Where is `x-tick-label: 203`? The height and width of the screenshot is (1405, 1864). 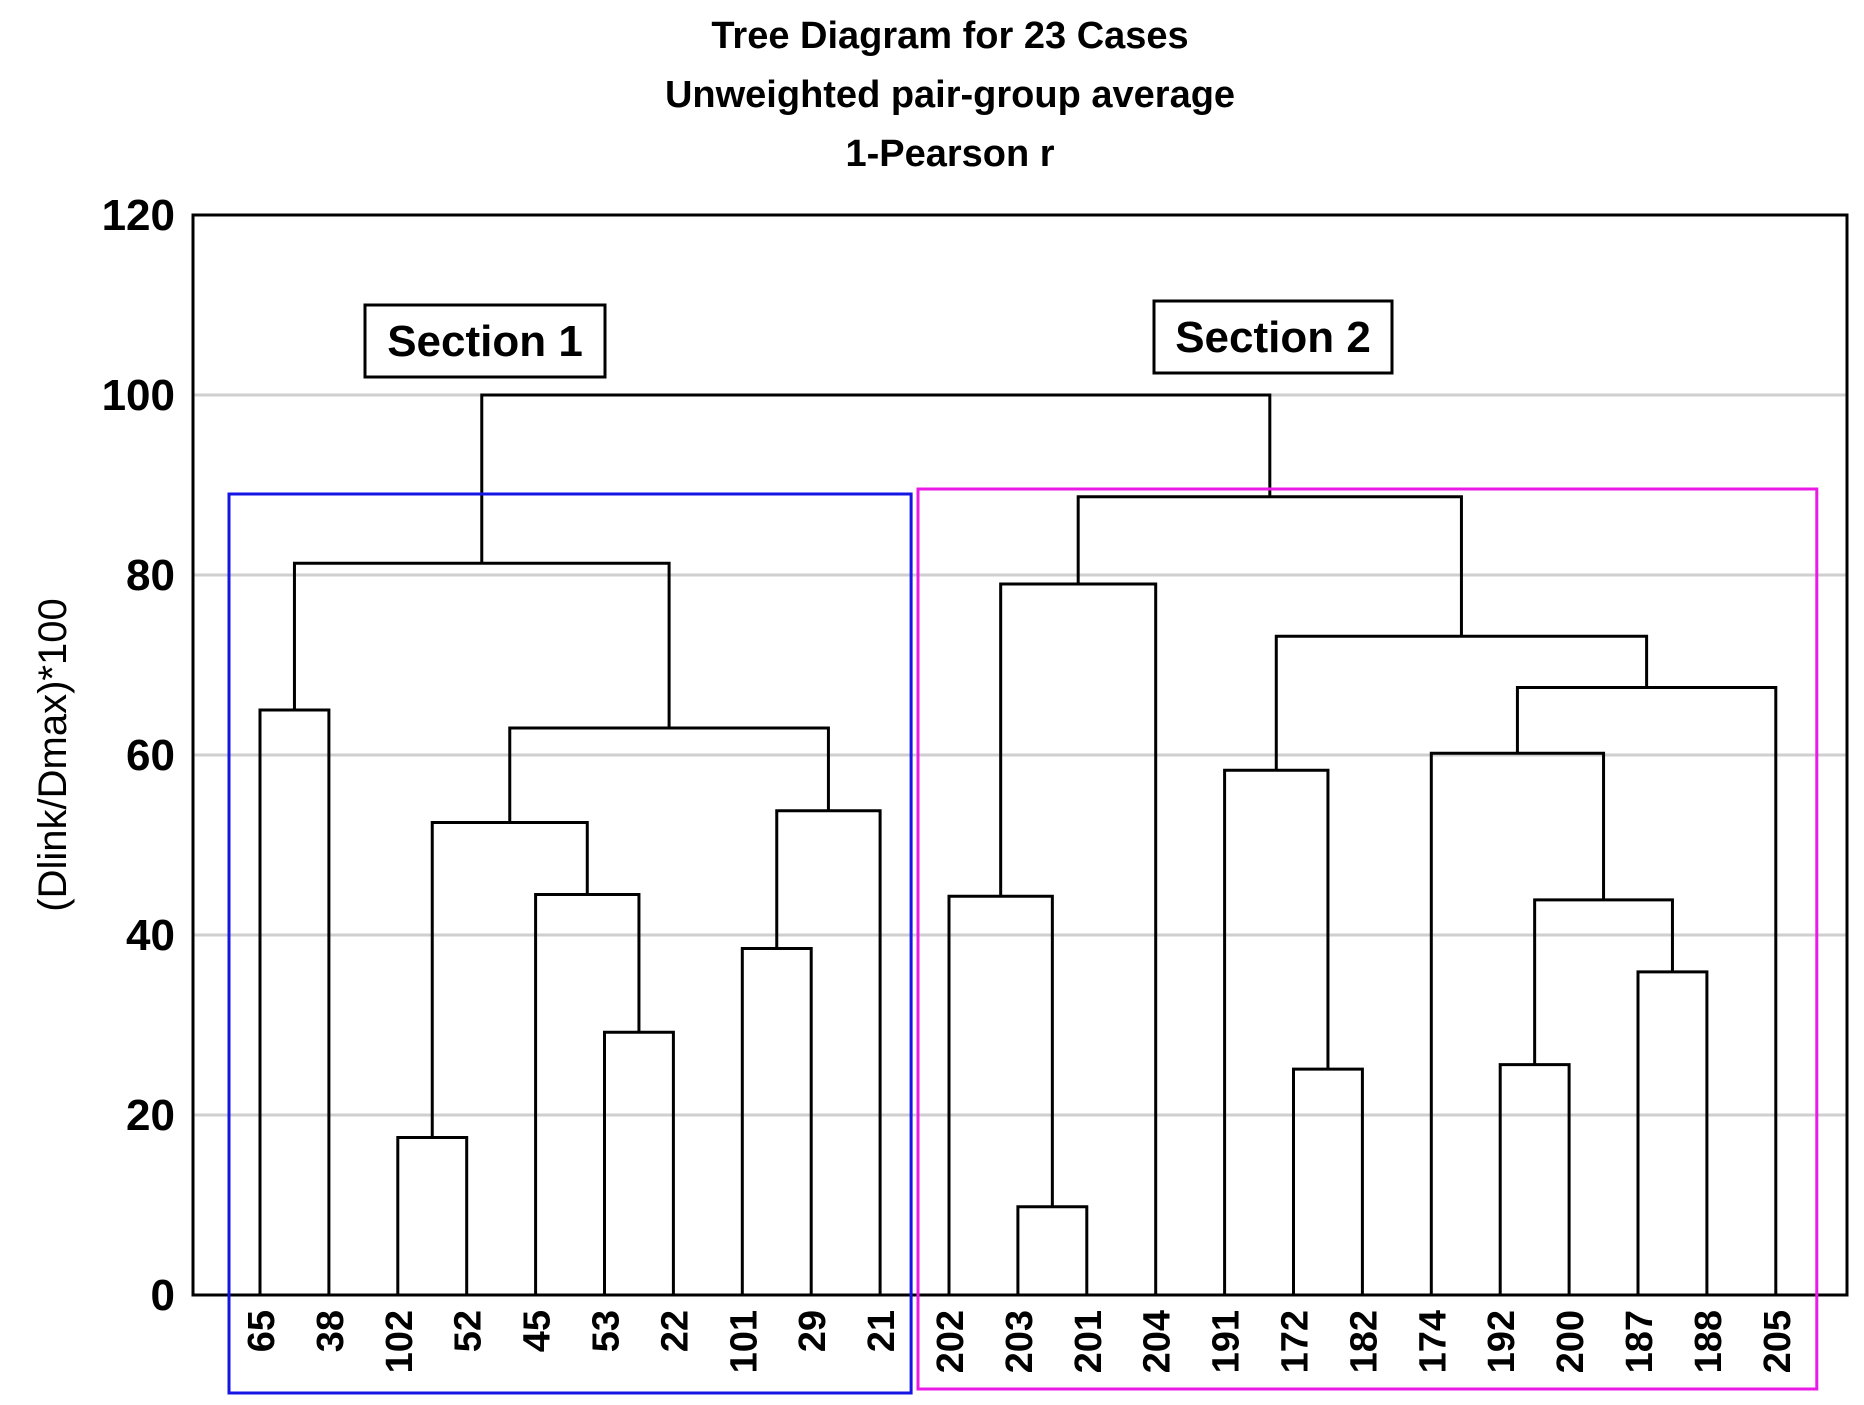 x-tick-label: 203 is located at coordinates (1020, 1341).